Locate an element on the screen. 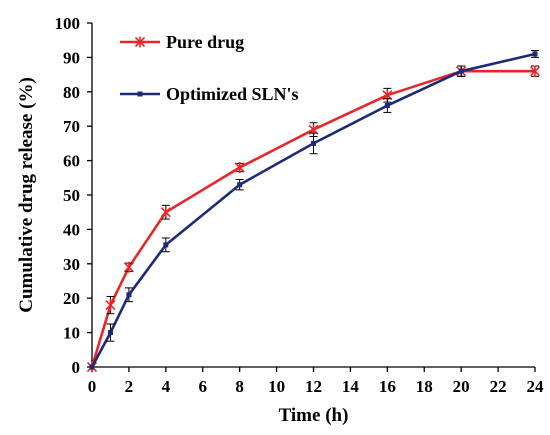 Image resolution: width=550 pixels, height=435 pixels. x-tick-label: 22 is located at coordinates (498, 386).